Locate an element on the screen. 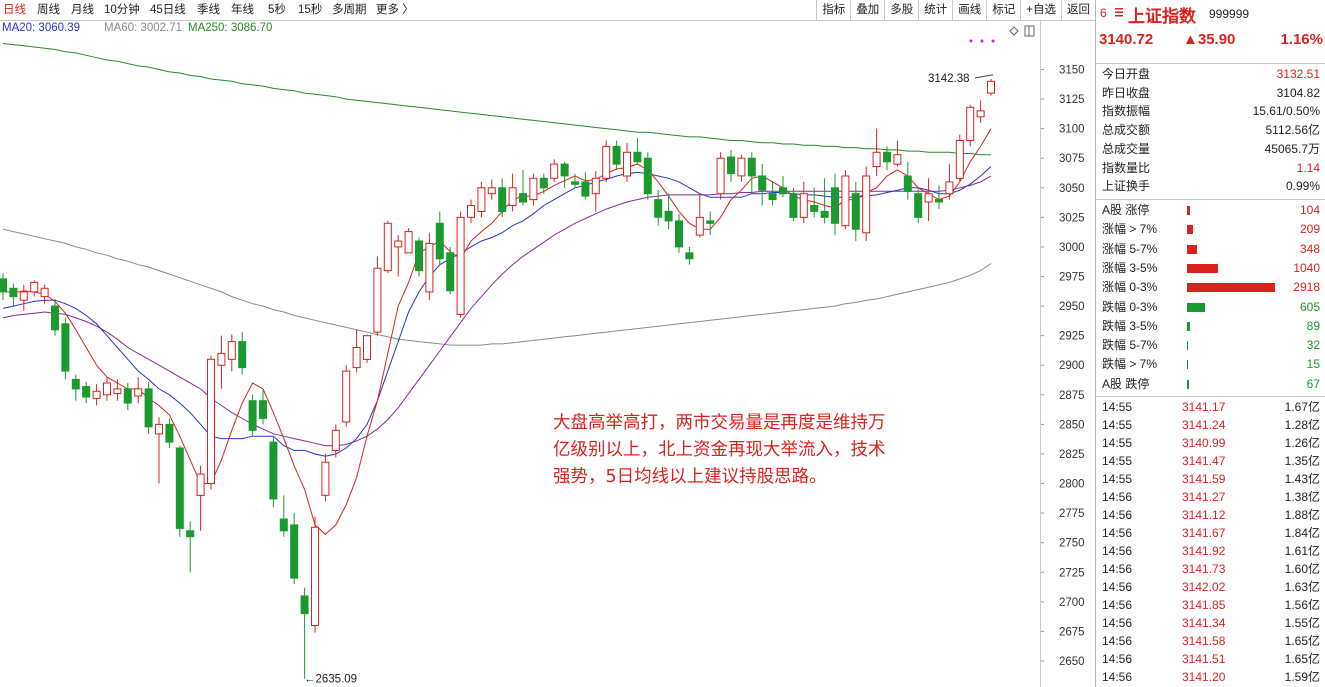  y-tick-label: 3125 is located at coordinates (1072, 100).